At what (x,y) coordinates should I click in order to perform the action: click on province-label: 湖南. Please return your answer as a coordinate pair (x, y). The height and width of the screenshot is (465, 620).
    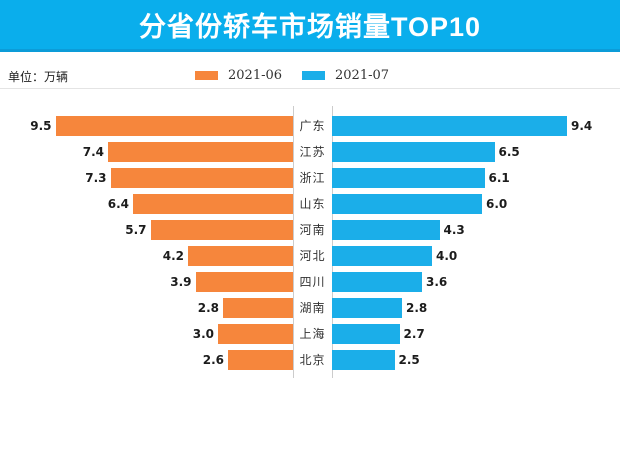
    Looking at the image, I should click on (312, 308).